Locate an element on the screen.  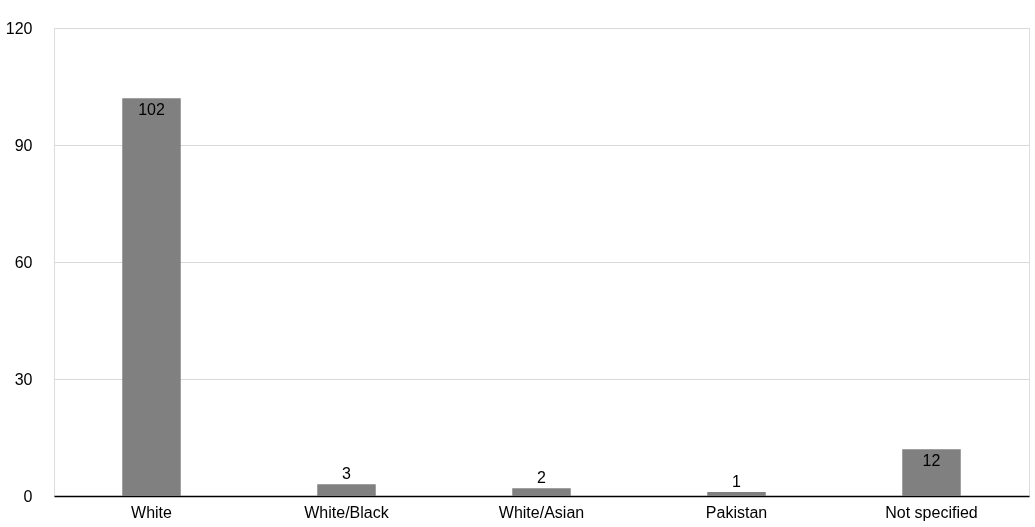
data-label: 12 is located at coordinates (931, 461).